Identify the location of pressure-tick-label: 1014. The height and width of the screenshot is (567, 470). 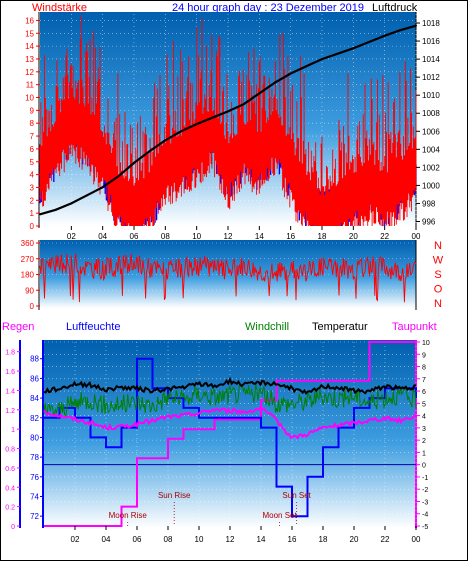
(431, 59).